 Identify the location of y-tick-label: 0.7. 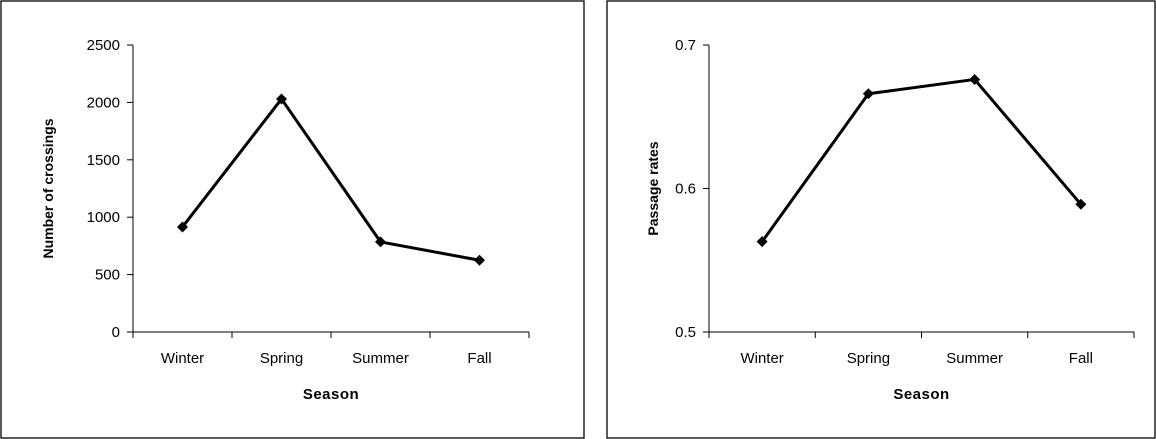
(685, 45).